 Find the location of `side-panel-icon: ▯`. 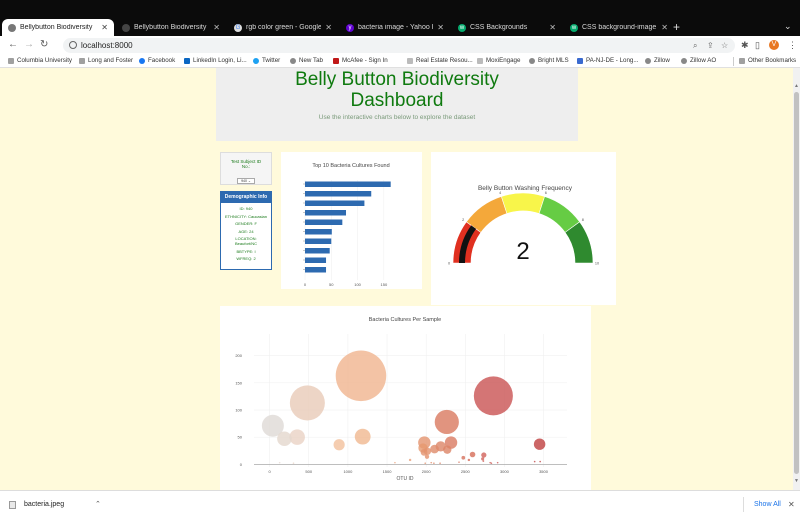

side-panel-icon: ▯ is located at coordinates (757, 45).